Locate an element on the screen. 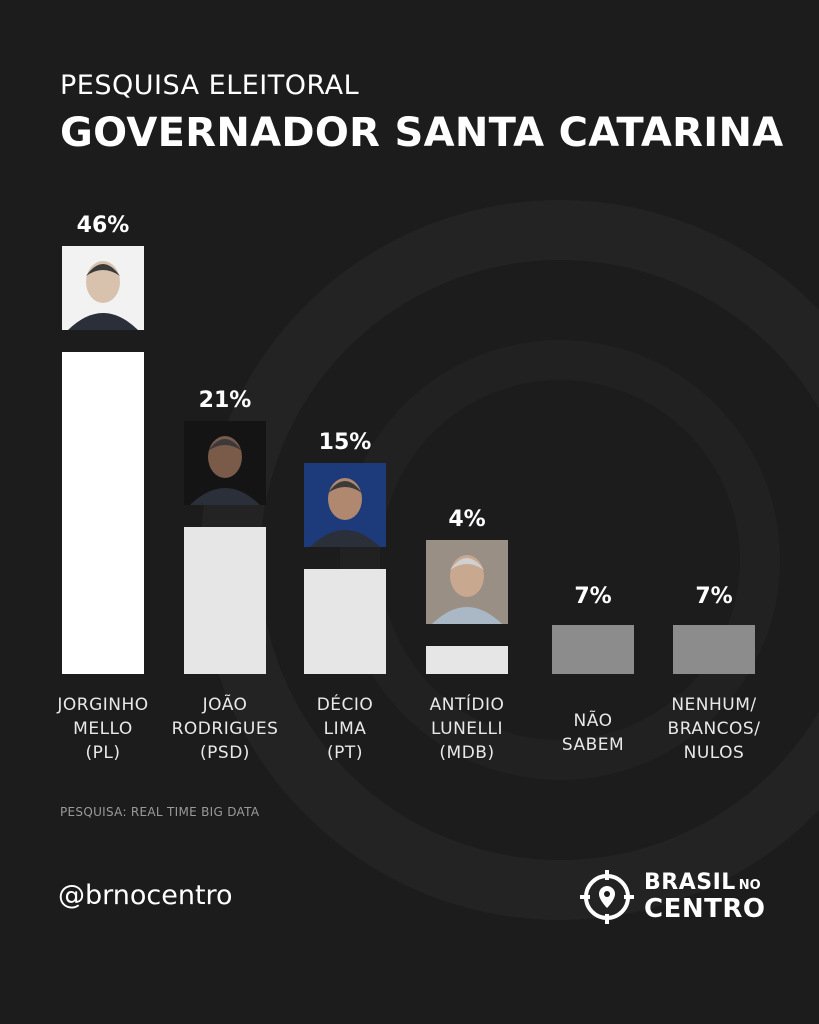 The image size is (819, 1024). category-label-5-1: BRANCOS/ is located at coordinates (714, 729).